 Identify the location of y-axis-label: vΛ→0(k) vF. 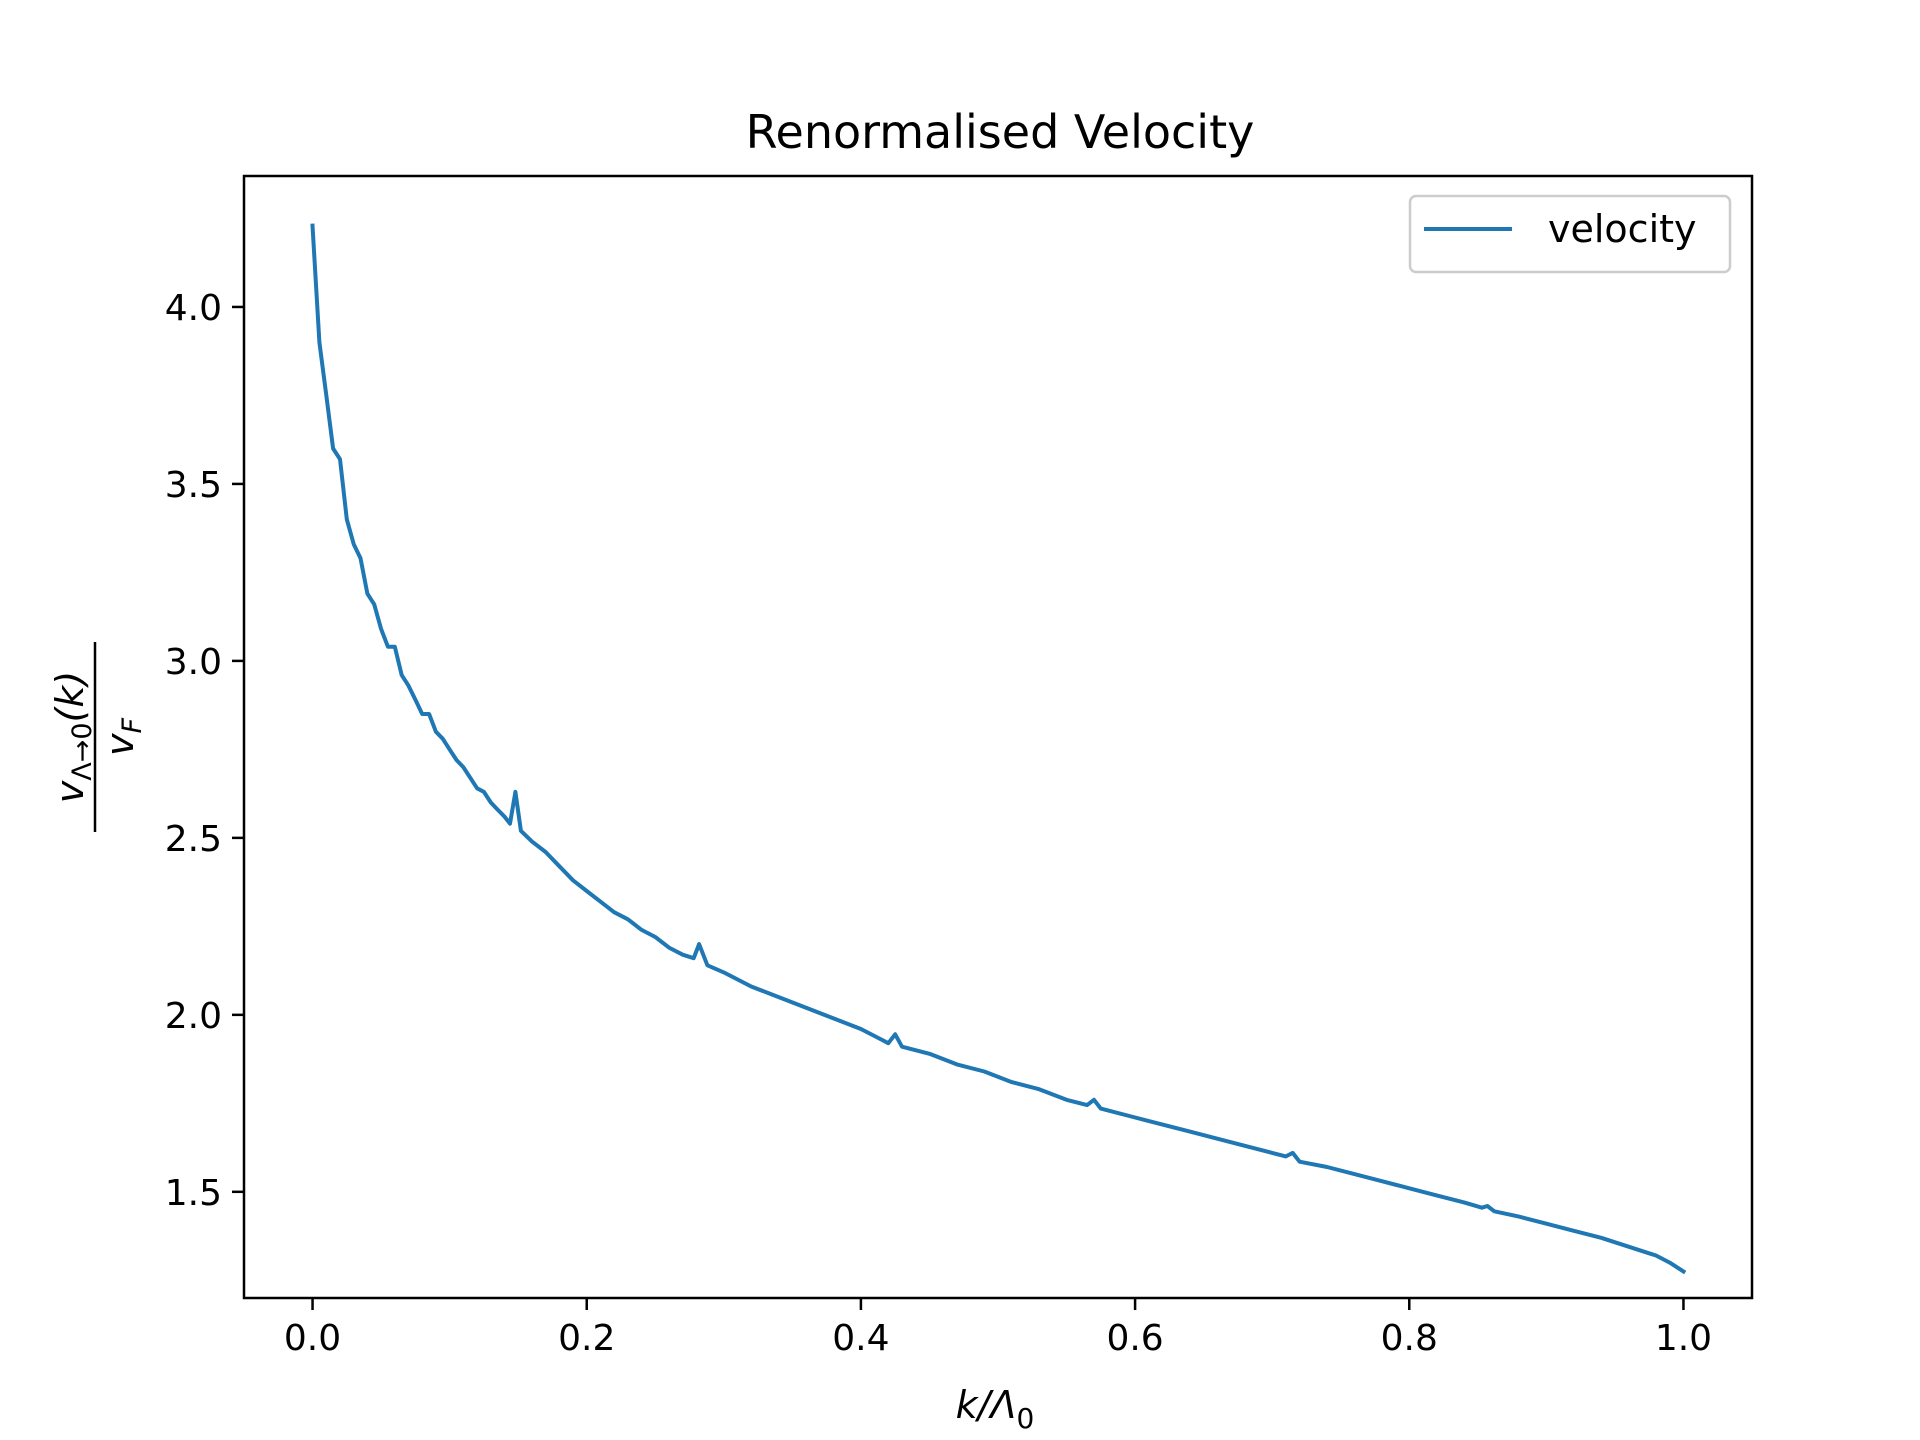
(98, 737).